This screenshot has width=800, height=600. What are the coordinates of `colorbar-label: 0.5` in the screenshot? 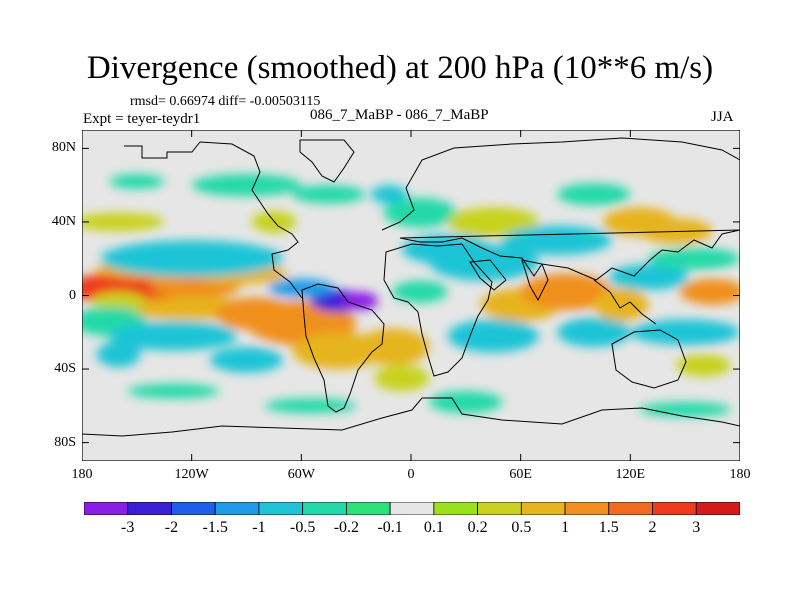 It's located at (521, 527).